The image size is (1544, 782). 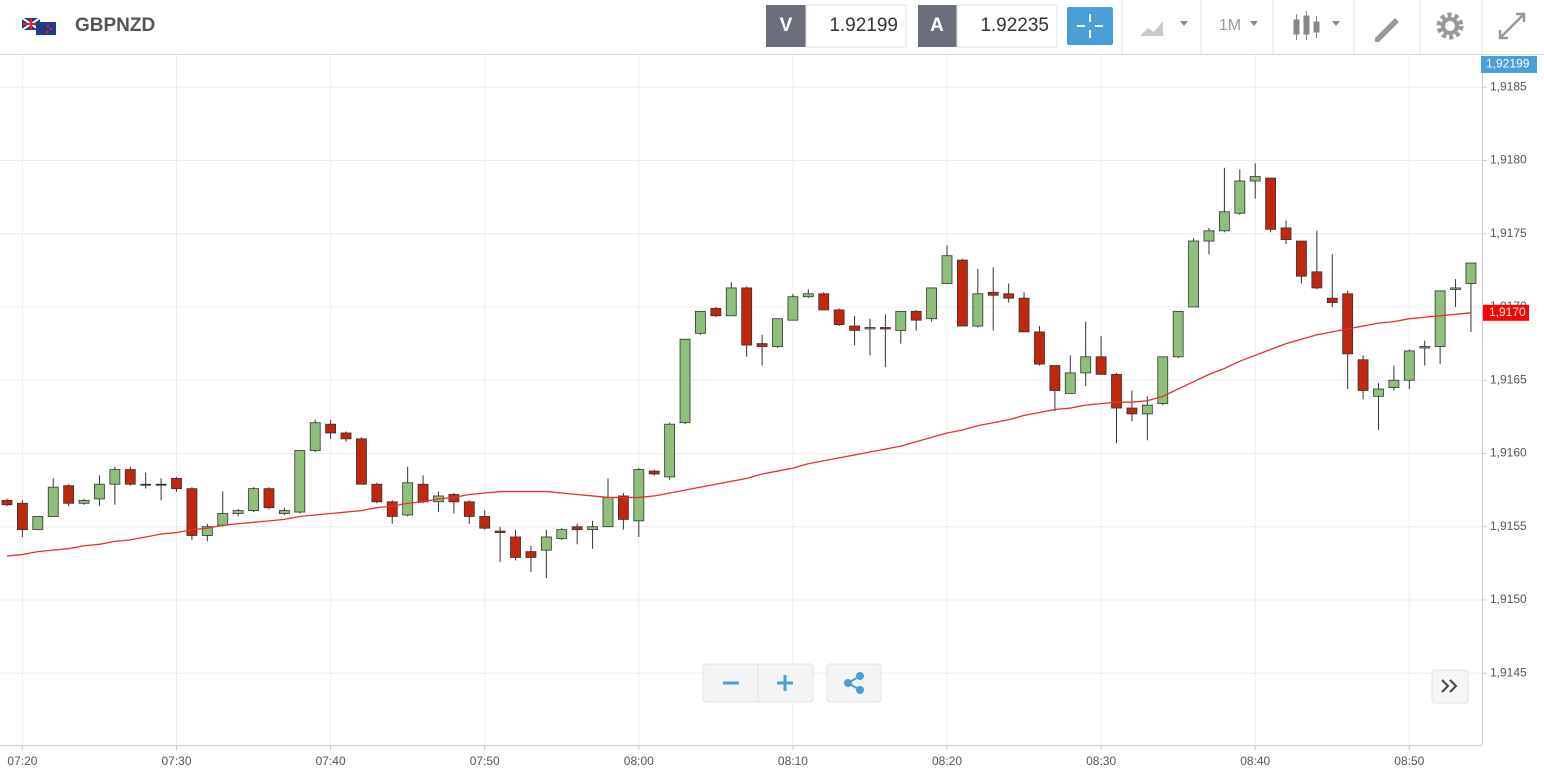 What do you see at coordinates (1230, 25) in the screenshot?
I see `timeframe: 1M` at bounding box center [1230, 25].